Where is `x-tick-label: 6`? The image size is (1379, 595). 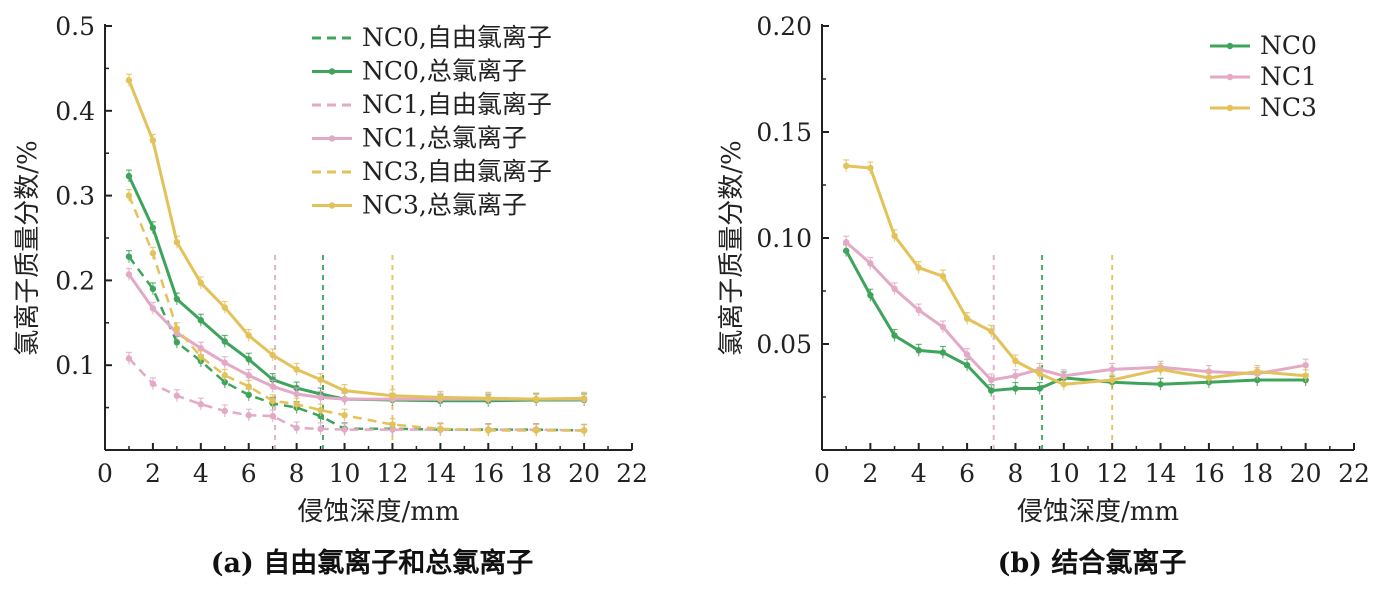
x-tick-label: 6 is located at coordinates (249, 473).